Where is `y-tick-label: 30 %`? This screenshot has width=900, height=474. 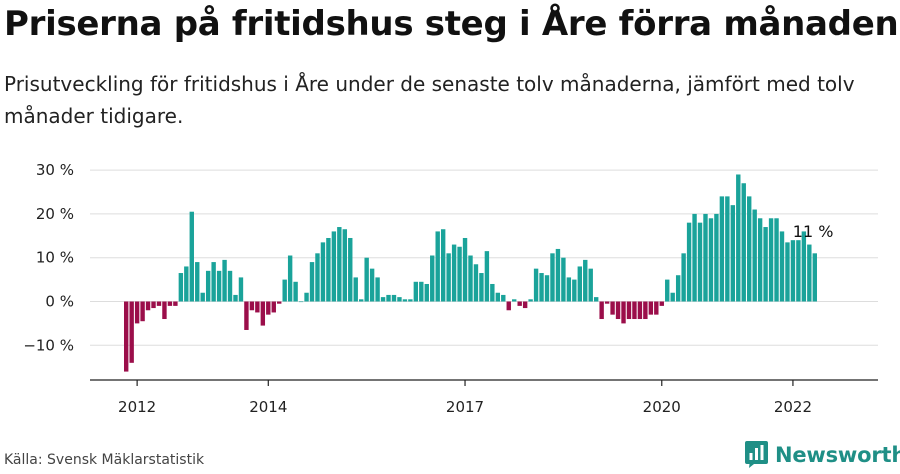
y-tick-label: 30 % is located at coordinates (55, 170).